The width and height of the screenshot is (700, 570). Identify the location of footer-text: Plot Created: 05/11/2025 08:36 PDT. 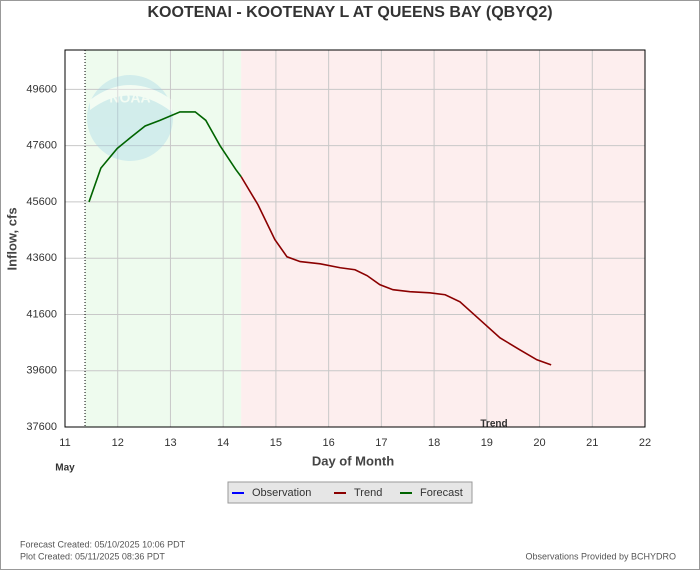
(92, 556).